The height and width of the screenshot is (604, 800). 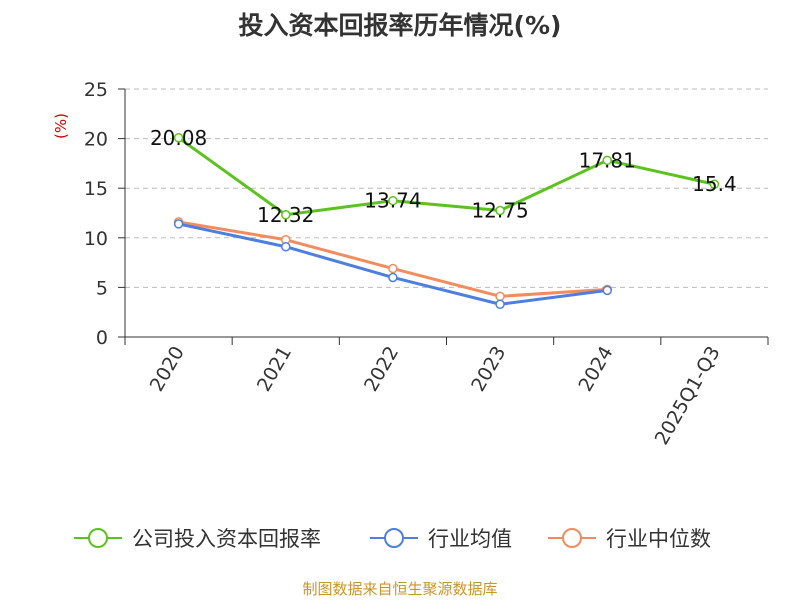 What do you see at coordinates (96, 239) in the screenshot?
I see `y-tick-label: 10` at bounding box center [96, 239].